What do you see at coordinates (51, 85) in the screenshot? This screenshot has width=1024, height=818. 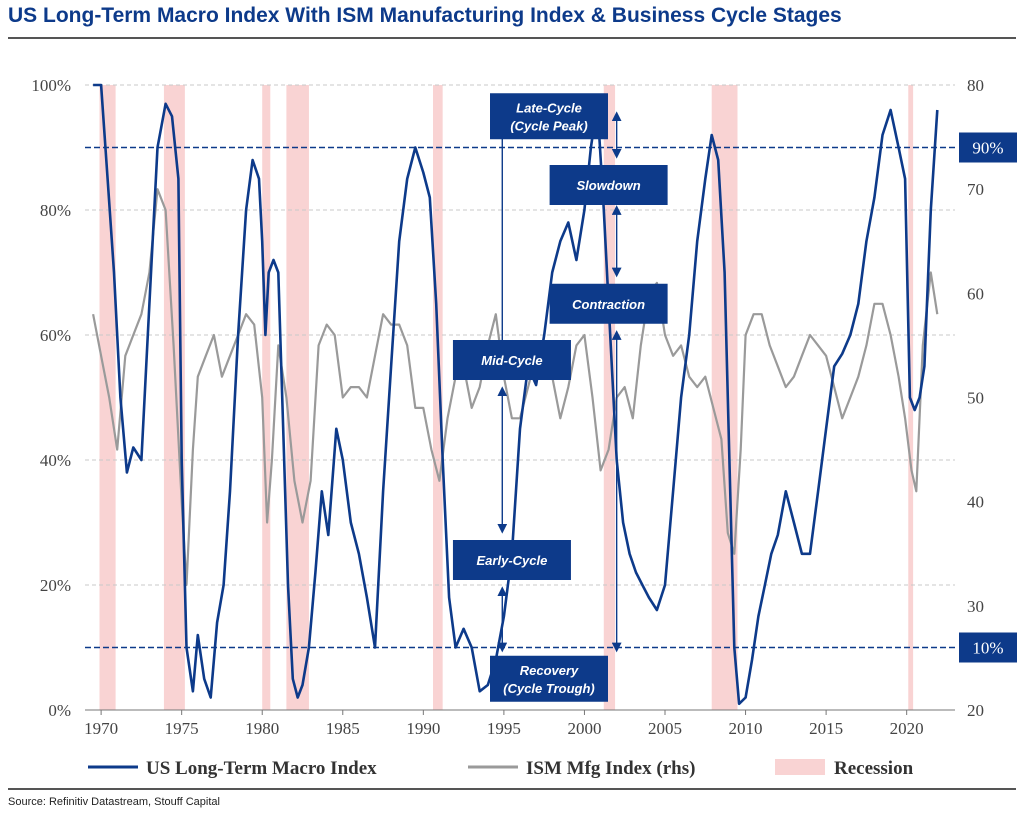 I see `y-left-tick-label: 100%` at bounding box center [51, 85].